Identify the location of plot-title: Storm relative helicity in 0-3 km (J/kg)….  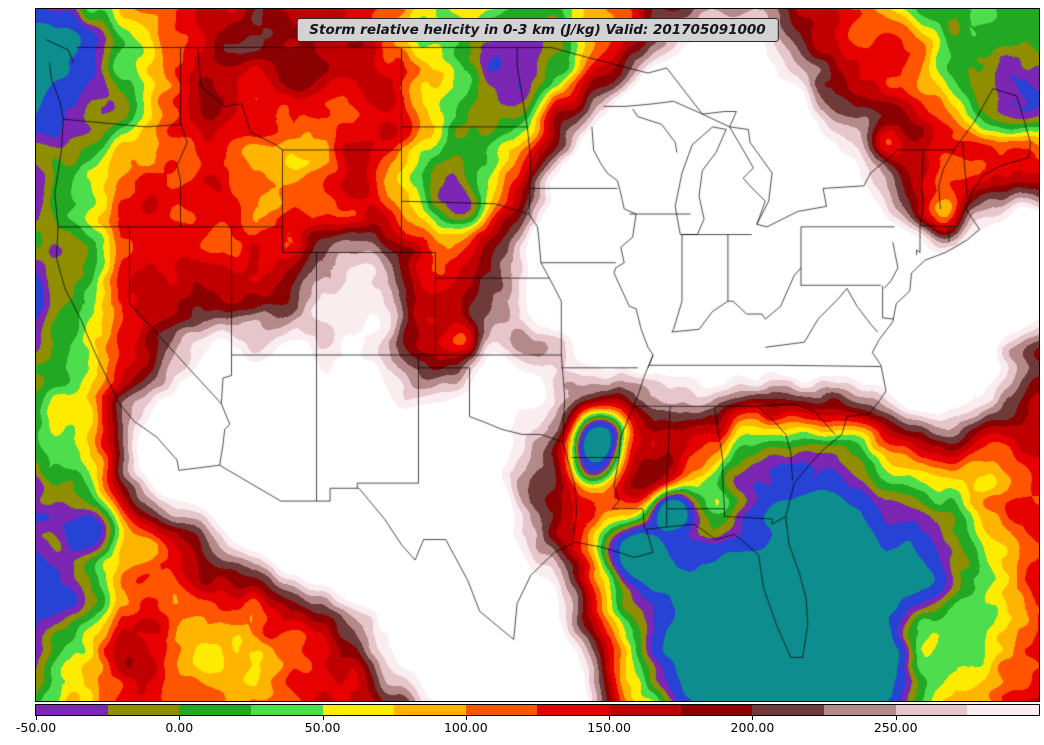
(537, 30).